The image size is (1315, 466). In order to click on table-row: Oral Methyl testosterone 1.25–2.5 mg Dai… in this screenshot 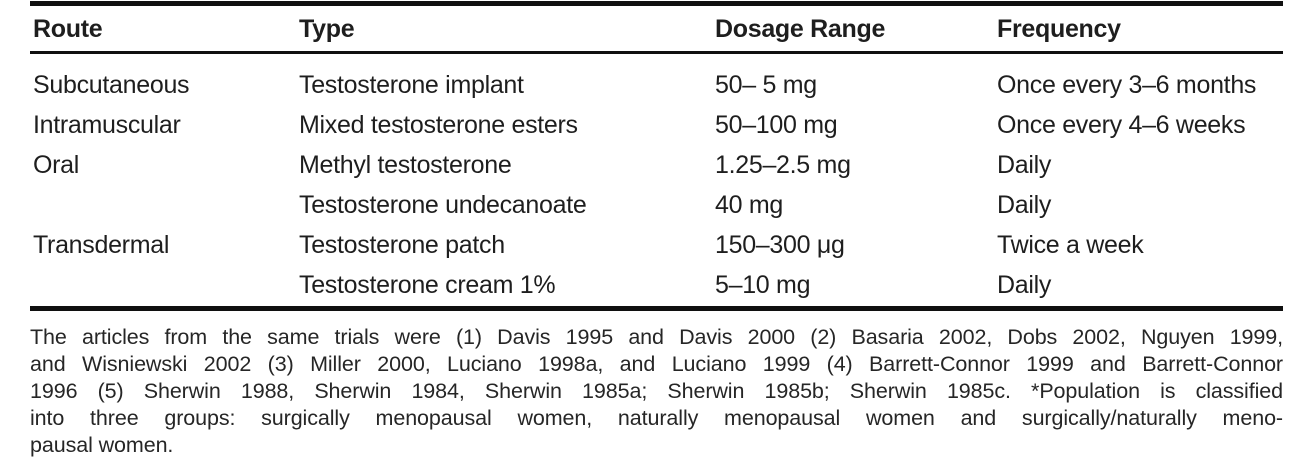, I will do `click(658, 165)`.